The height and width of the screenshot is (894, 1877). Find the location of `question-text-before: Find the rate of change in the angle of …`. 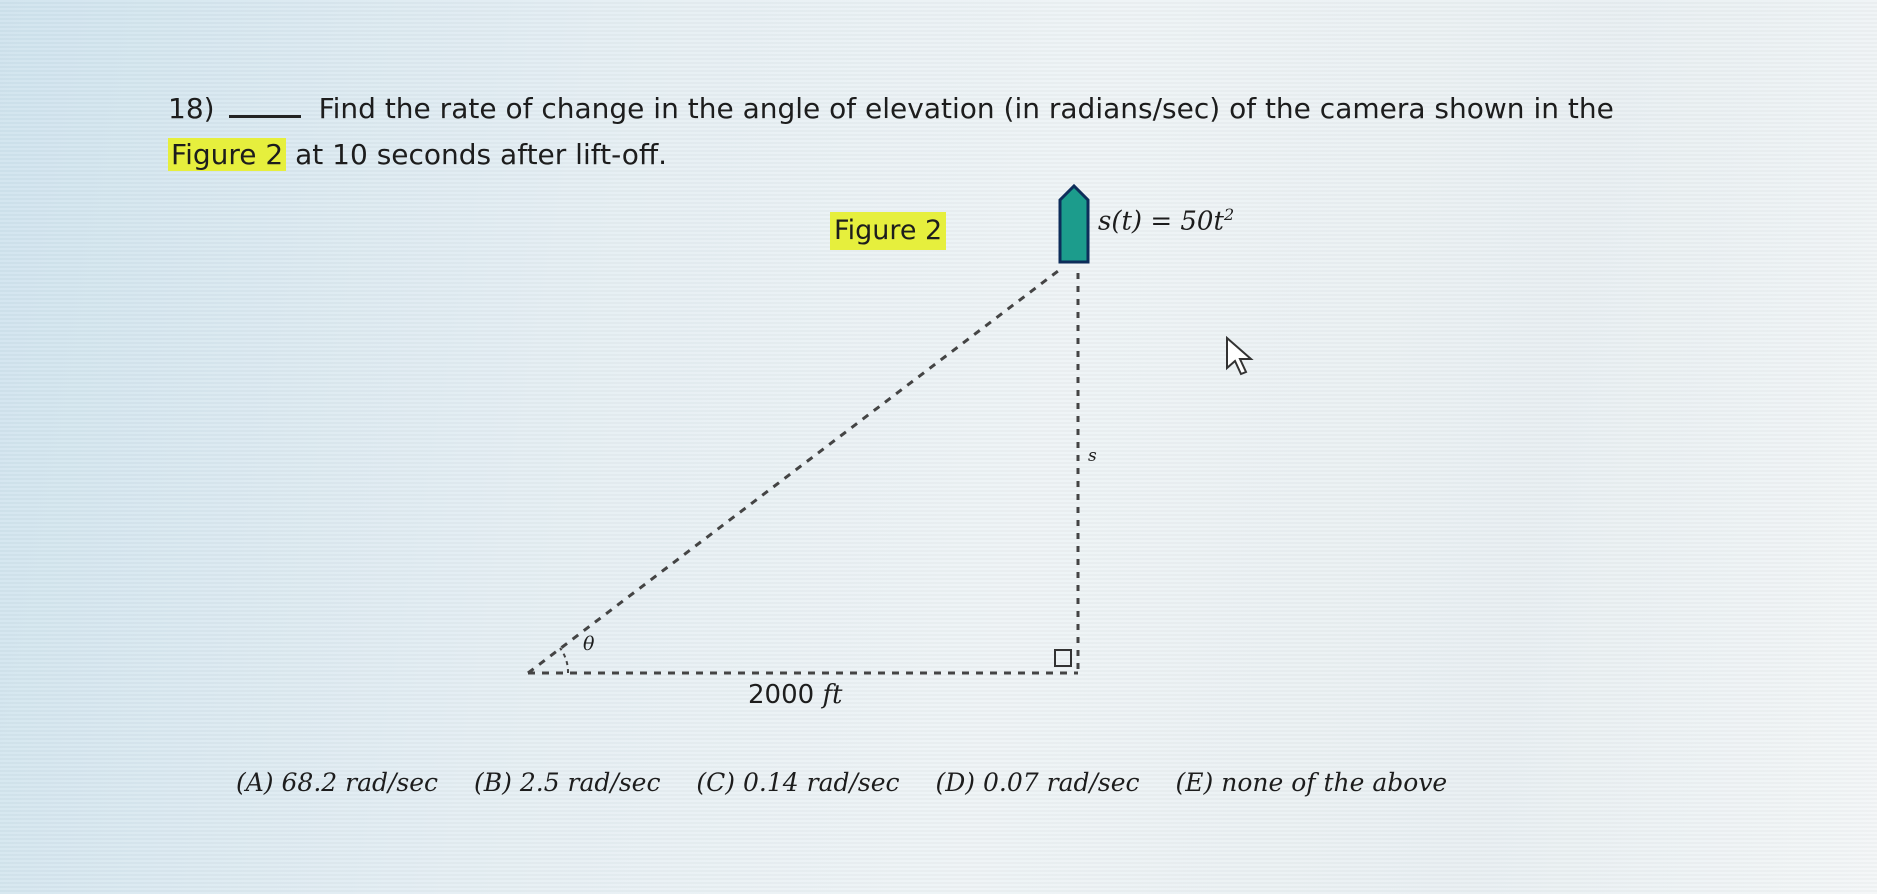

question-text-before: Find the rate of change in the angle of … is located at coordinates (966, 108).